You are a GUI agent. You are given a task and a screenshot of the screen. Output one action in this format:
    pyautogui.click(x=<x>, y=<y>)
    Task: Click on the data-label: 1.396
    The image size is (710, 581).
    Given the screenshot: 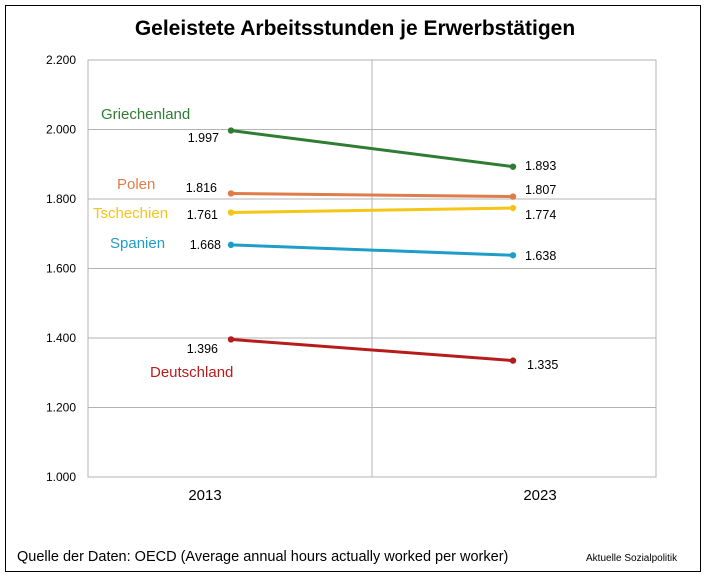 What is the action you would take?
    pyautogui.click(x=202, y=349)
    